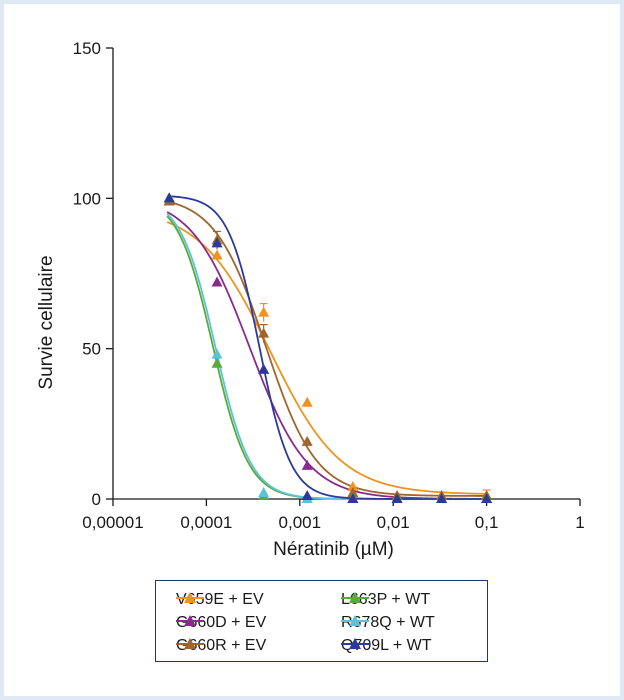 The width and height of the screenshot is (624, 700). I want to click on legend-item-g660r: G660R + EV, so click(221, 646).